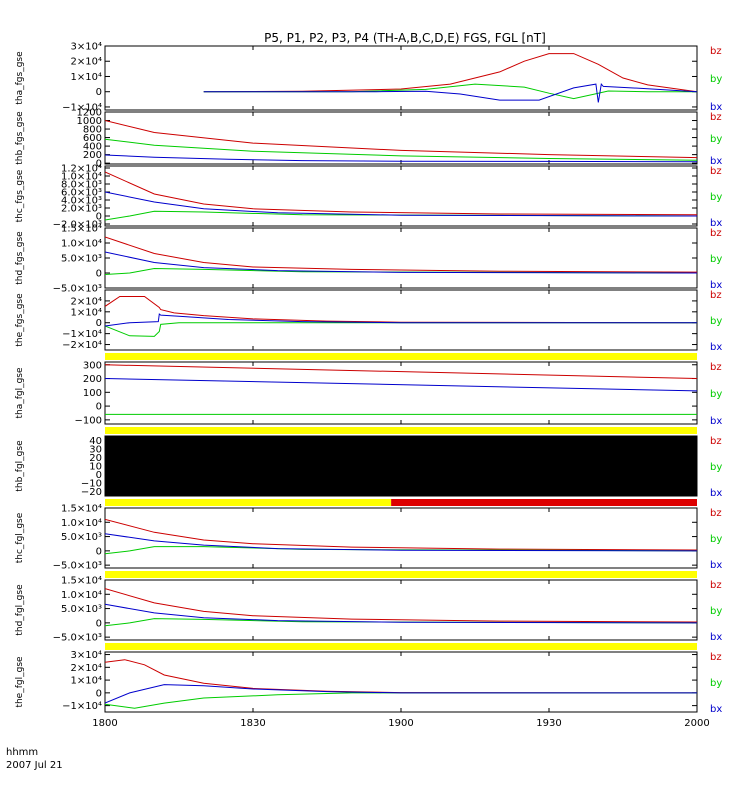 The width and height of the screenshot is (750, 800). Describe the element at coordinates (91, 492) in the screenshot. I see `y-tick-label: −20` at that location.